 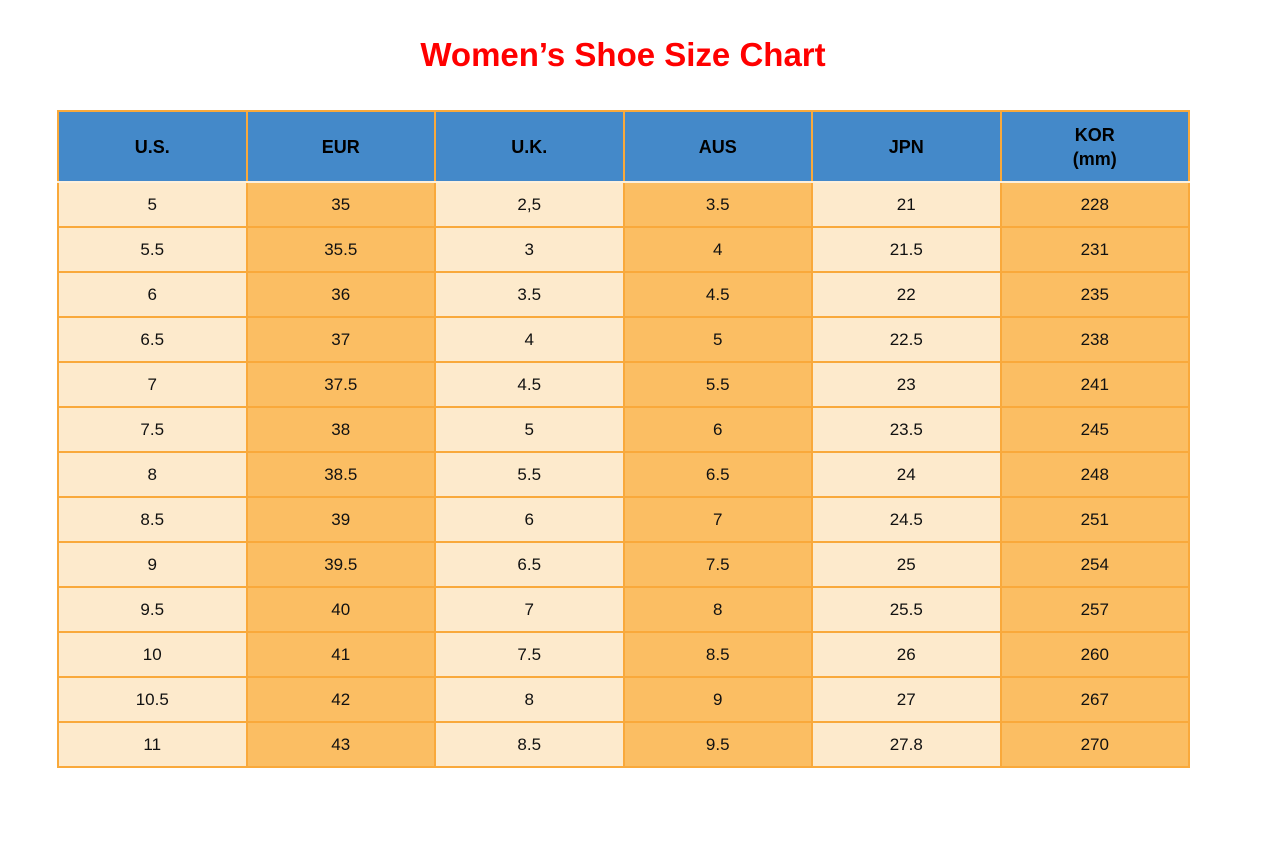 I want to click on table-cell: 24.5, so click(x=906, y=519).